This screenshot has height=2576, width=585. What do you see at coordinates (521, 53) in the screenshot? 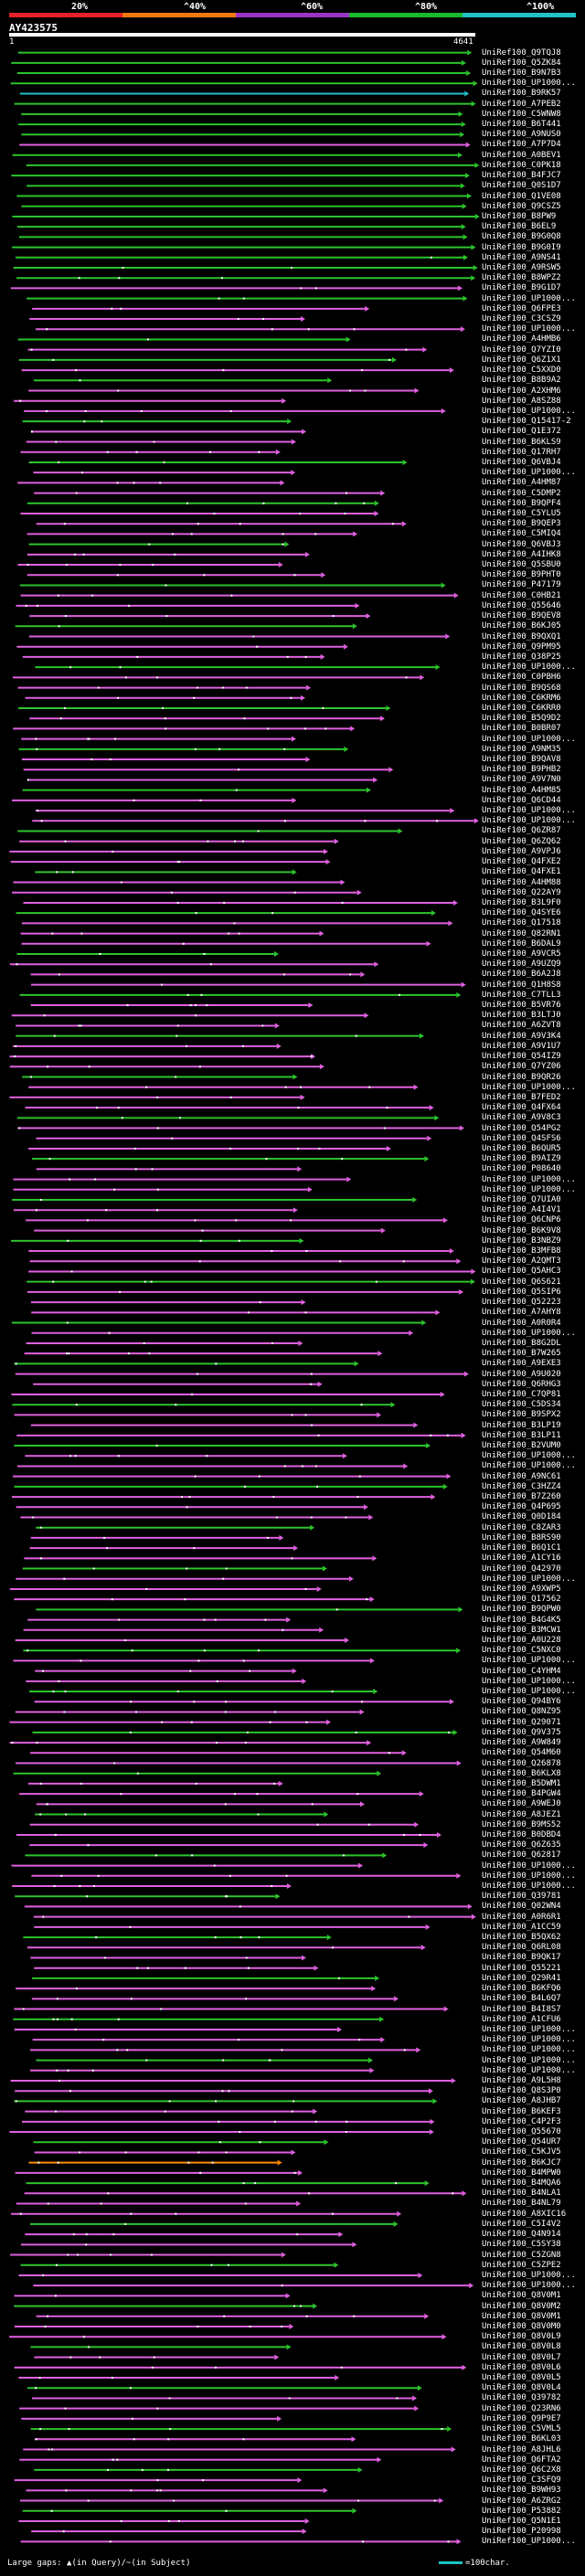
I see `hit-label-link: UniRef100_Q9TQJ8` at bounding box center [521, 53].